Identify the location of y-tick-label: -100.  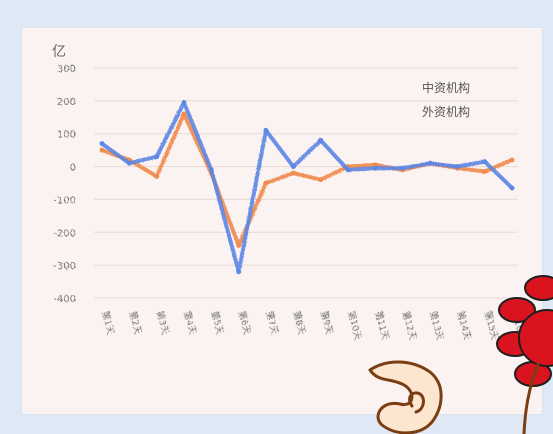
(64, 200).